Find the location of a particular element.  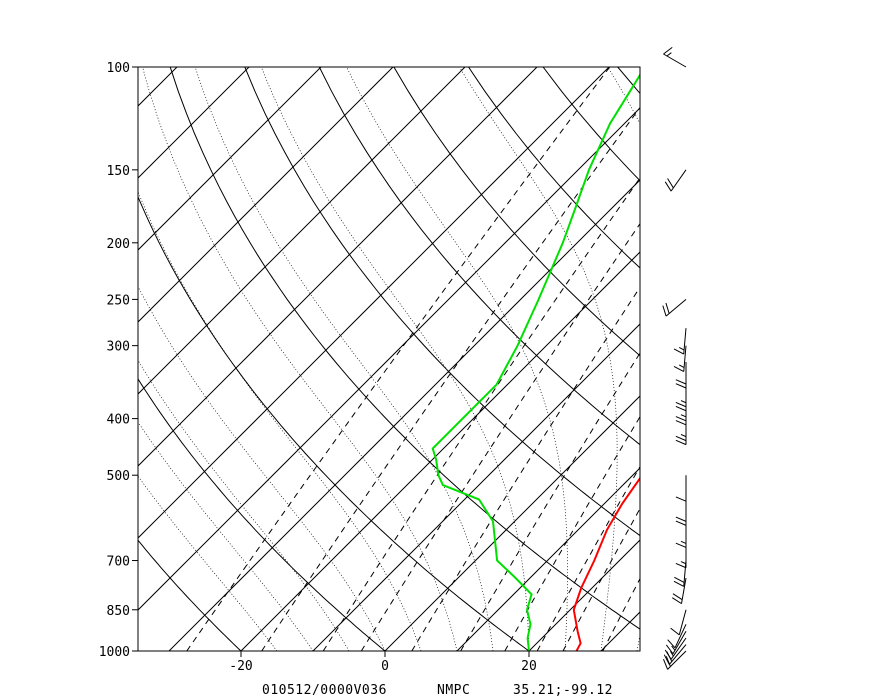

temperature-profile-line is located at coordinates (606, 563).